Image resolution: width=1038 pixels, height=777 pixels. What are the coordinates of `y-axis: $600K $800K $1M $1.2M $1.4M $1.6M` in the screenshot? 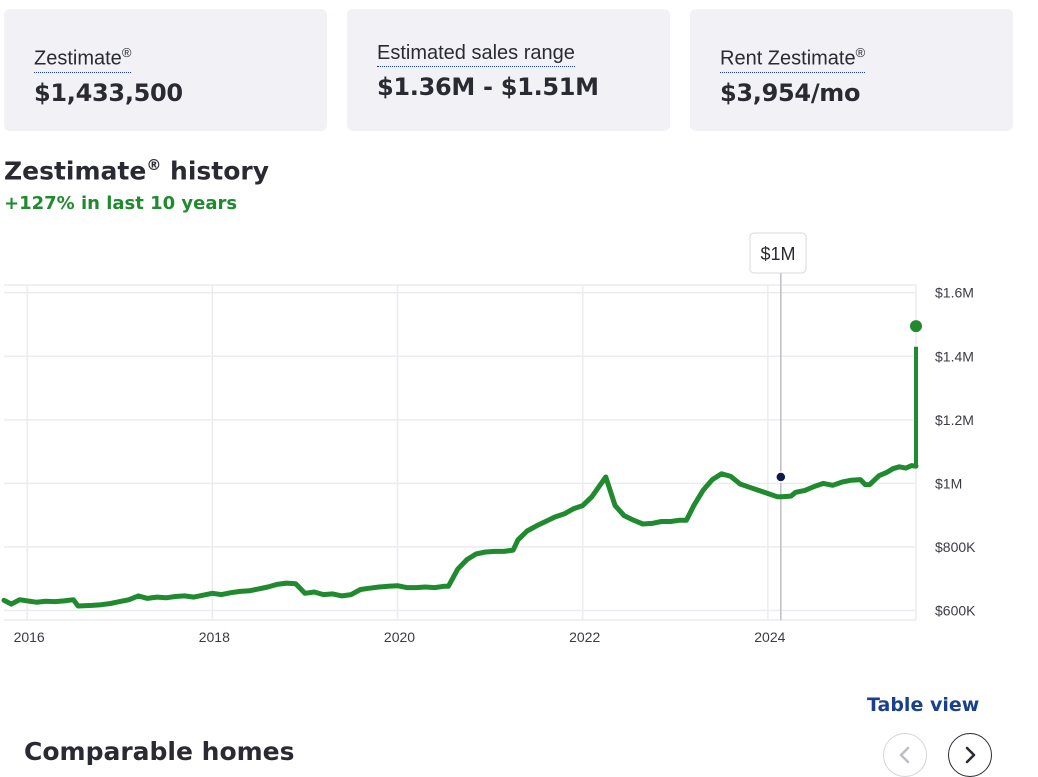 It's located at (955, 452).